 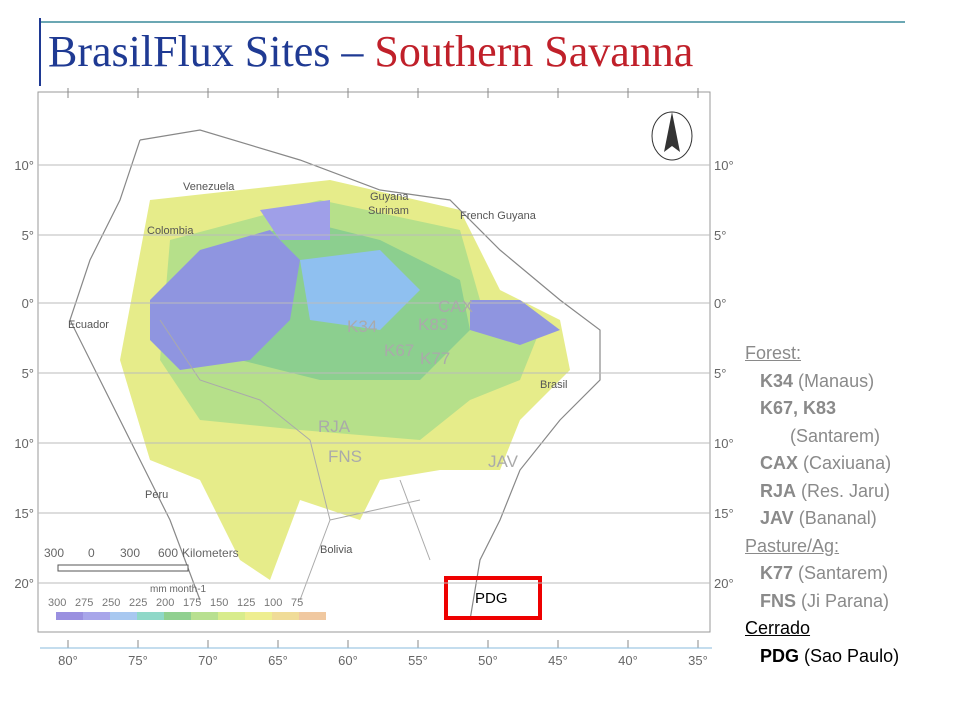 I want to click on lat-label-left: 20°, so click(x=24, y=583).